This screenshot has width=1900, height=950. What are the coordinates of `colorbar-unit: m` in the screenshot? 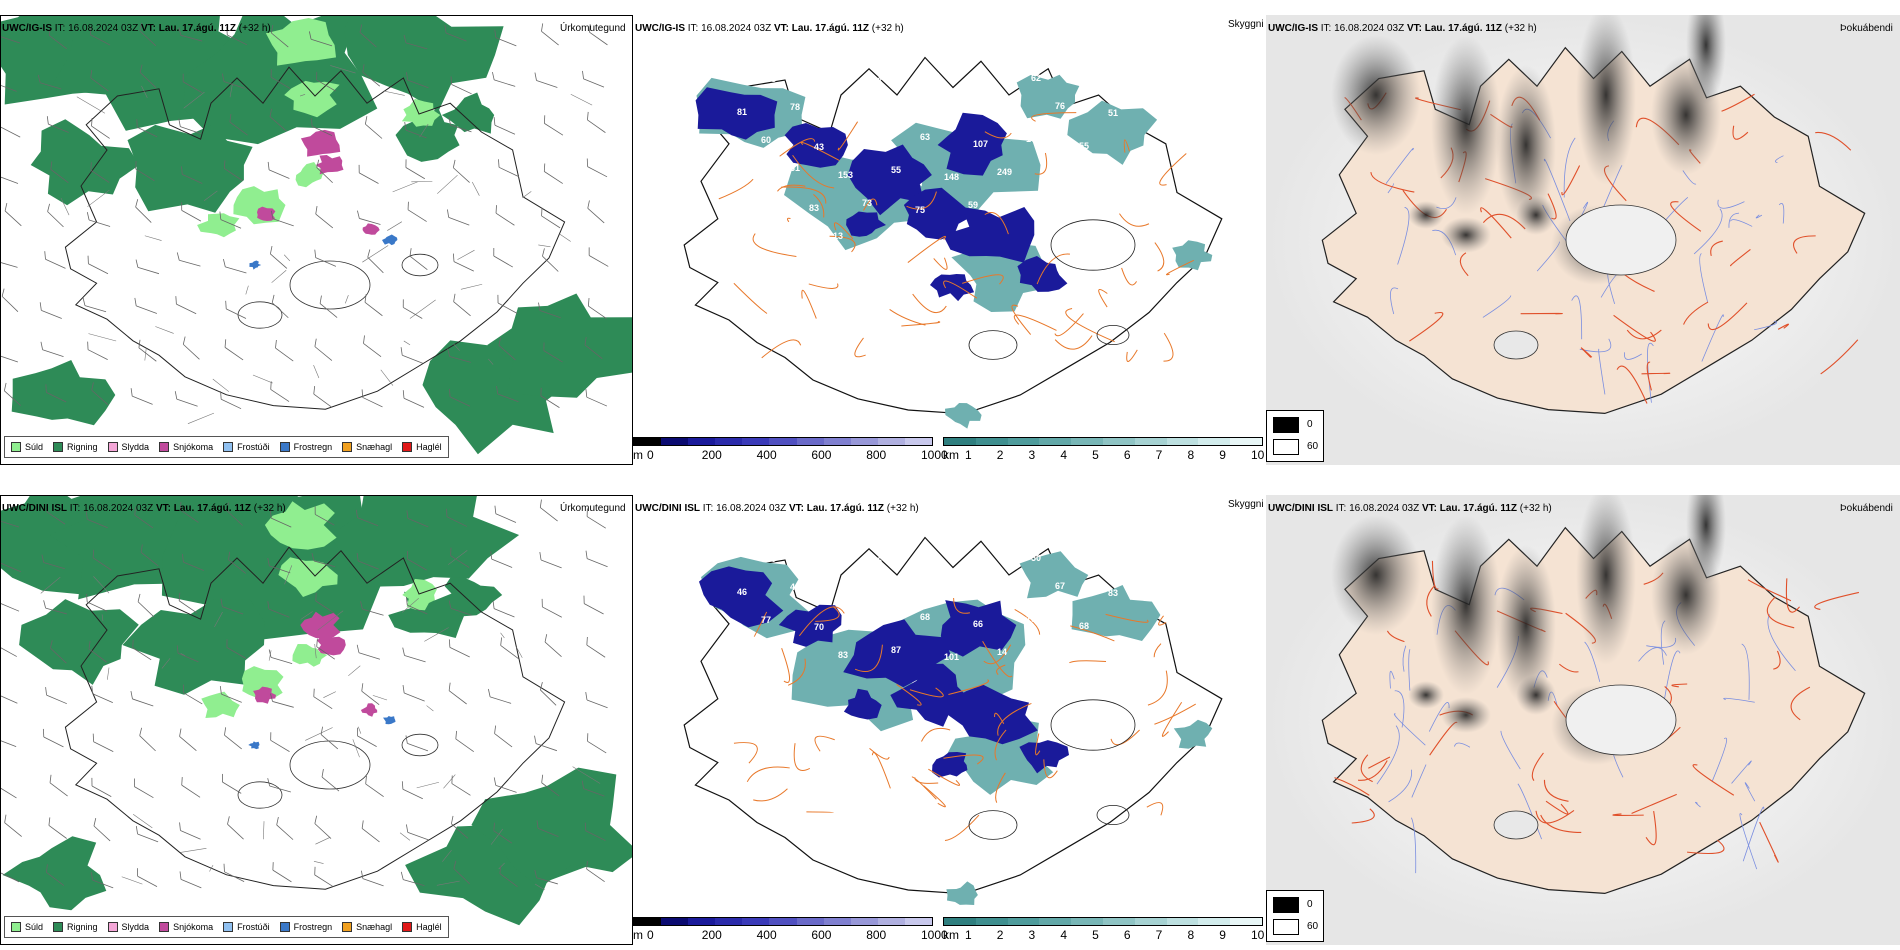 It's located at (638, 455).